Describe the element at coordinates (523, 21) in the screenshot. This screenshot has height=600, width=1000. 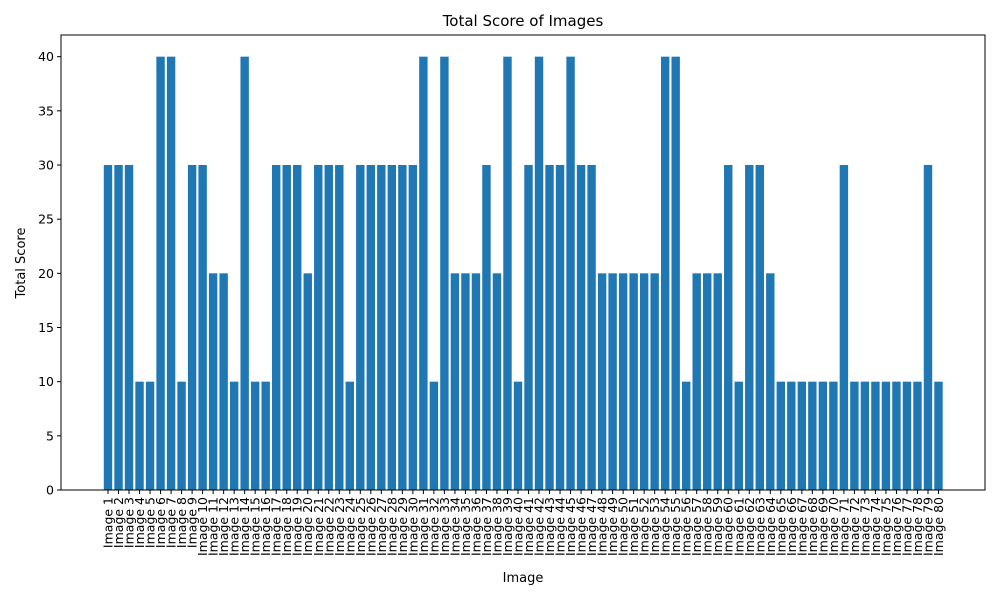
I see `chart-title: Total Score of Images` at that location.